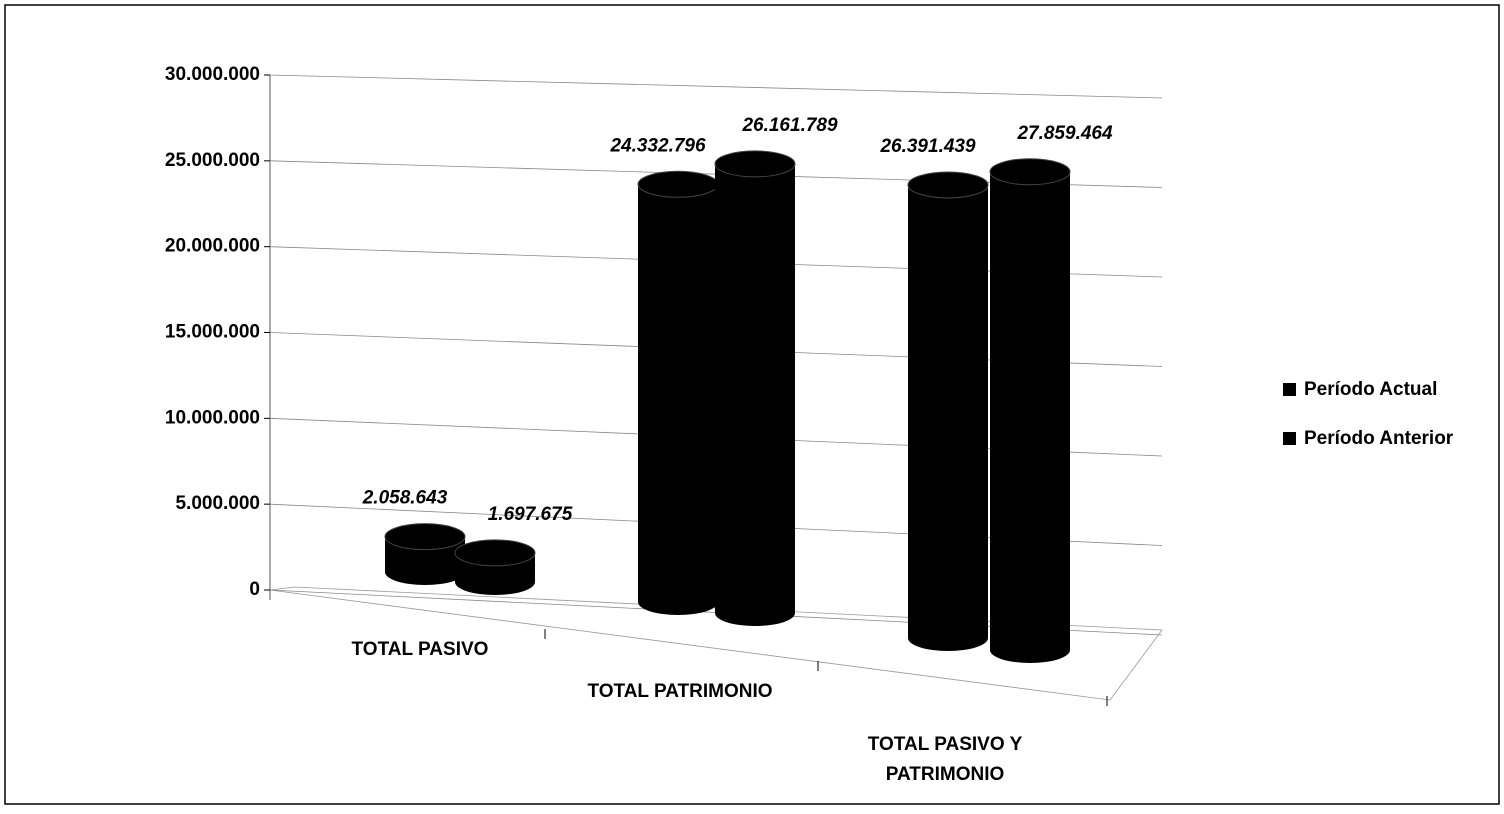  What do you see at coordinates (1379, 438) in the screenshot?
I see `legend-label: Período Anterior` at bounding box center [1379, 438].